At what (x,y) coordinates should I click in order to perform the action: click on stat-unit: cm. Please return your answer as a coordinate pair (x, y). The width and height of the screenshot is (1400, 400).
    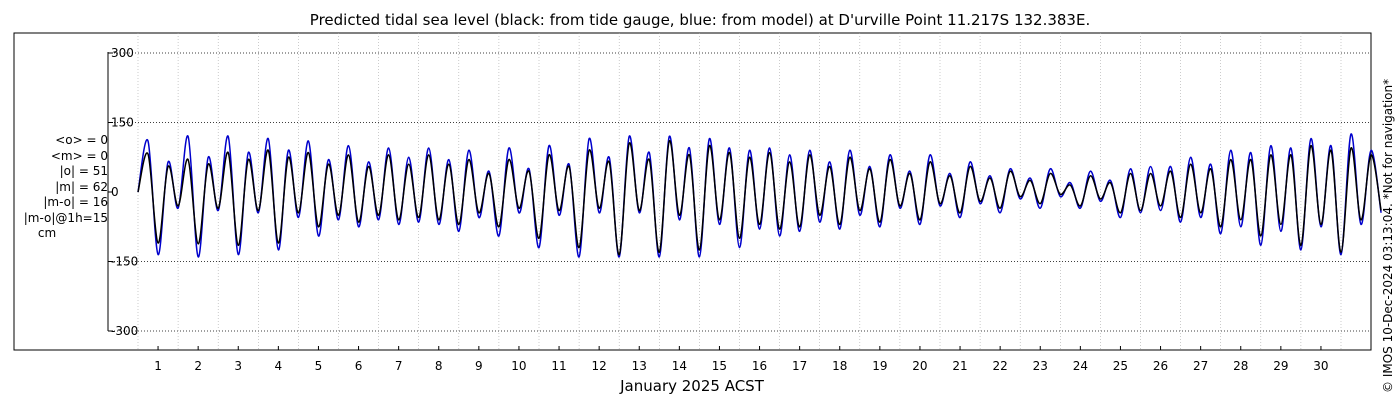
    Looking at the image, I should click on (47, 233).